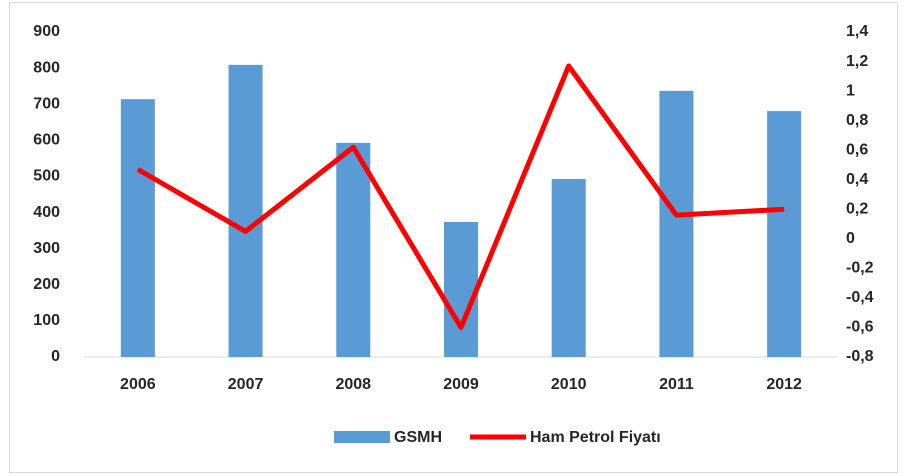 This screenshot has width=904, height=476. I want to click on y2-tick-label: 0, so click(850, 238).